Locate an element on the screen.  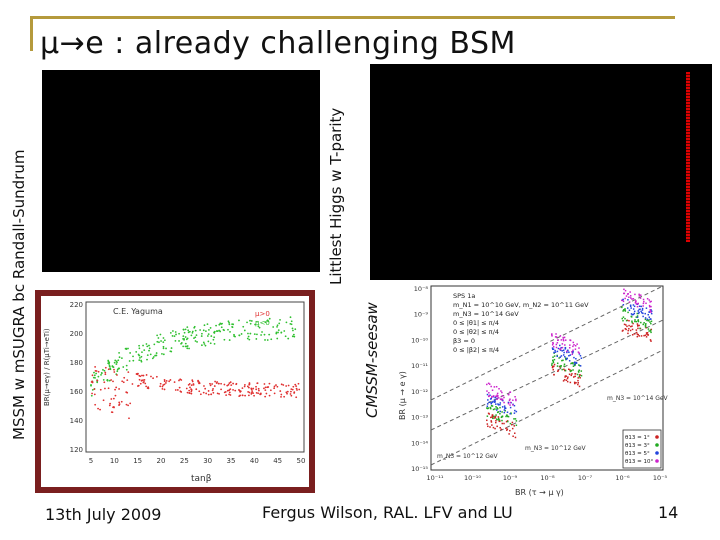
footer-author: Fergus Wilson, RAL. LFV and LU is located at coordinates (387, 512).